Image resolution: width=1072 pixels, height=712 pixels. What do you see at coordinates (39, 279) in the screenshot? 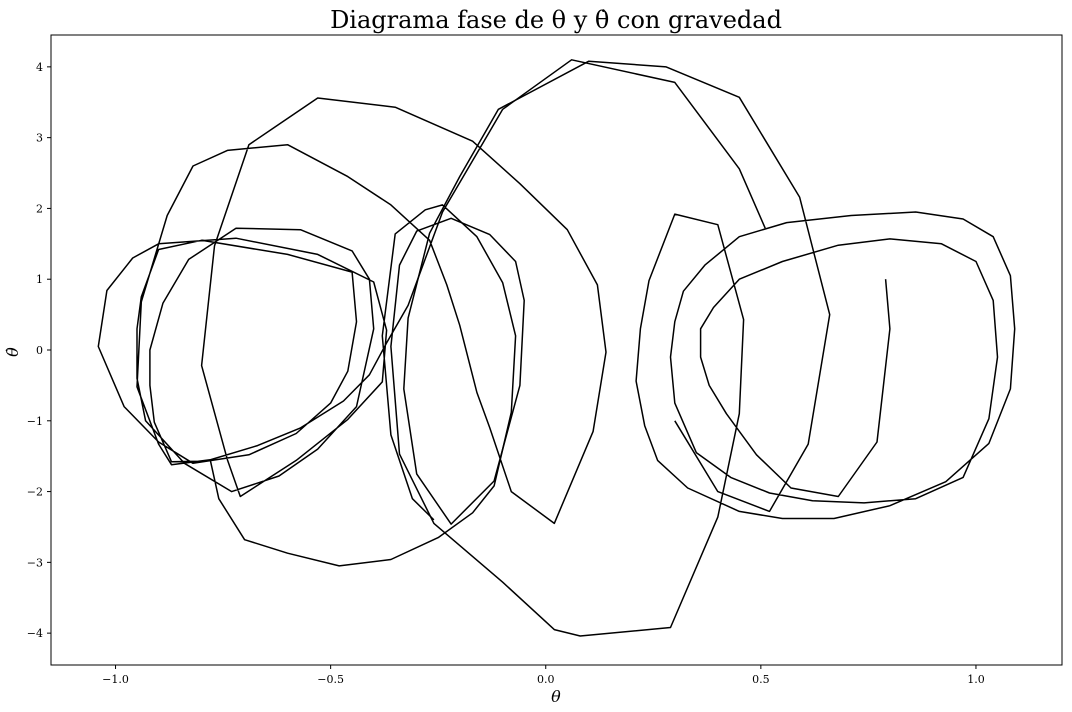
I see `y-tick-label: 1` at bounding box center [39, 279].